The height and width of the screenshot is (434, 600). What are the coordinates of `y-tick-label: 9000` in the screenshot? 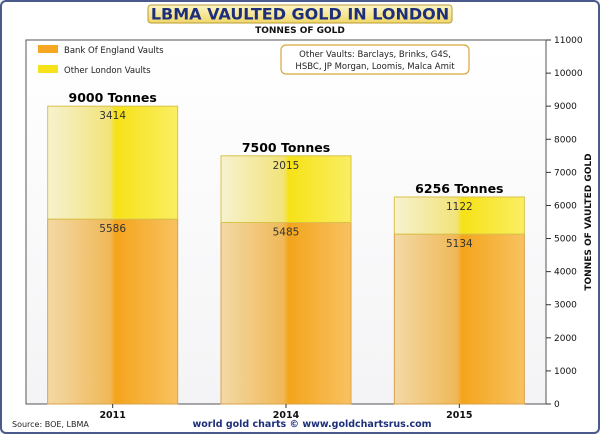 It's located at (565, 107).